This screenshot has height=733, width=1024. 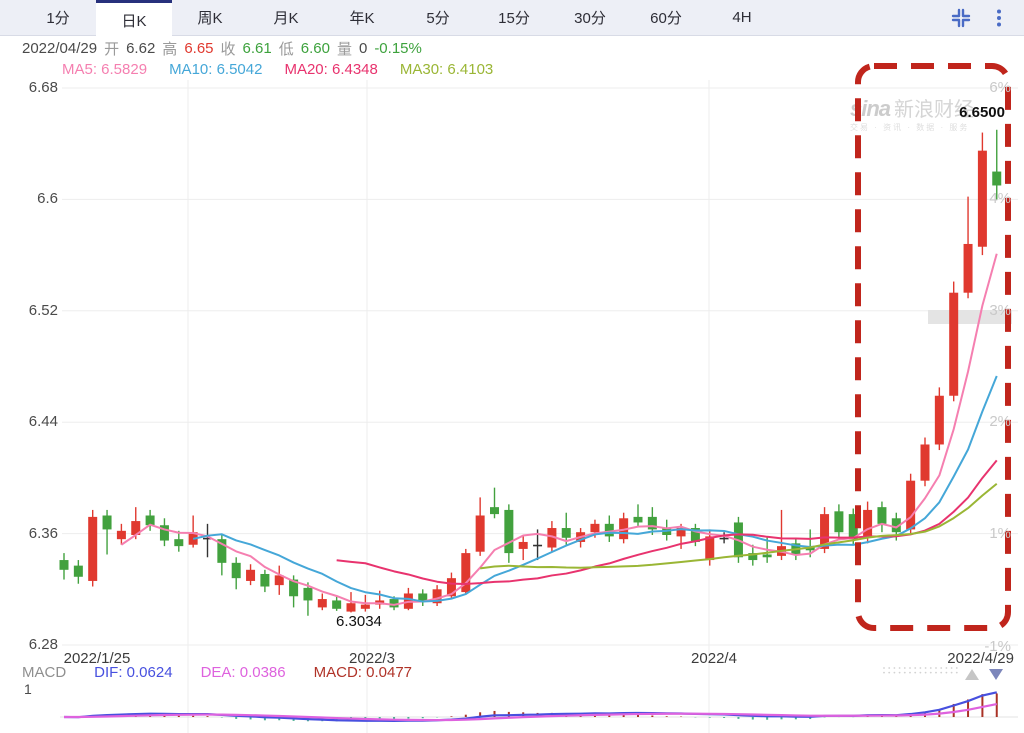 I want to click on scroll-down-triangle, so click(x=996, y=674).